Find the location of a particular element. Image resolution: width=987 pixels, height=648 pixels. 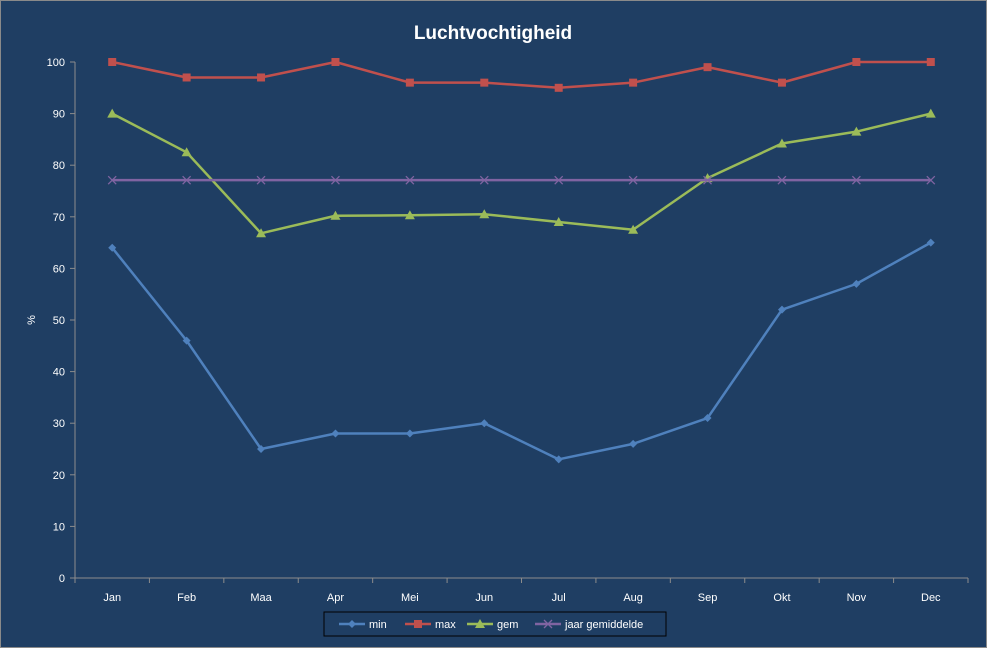

y-tick-label: 80 is located at coordinates (59, 166).